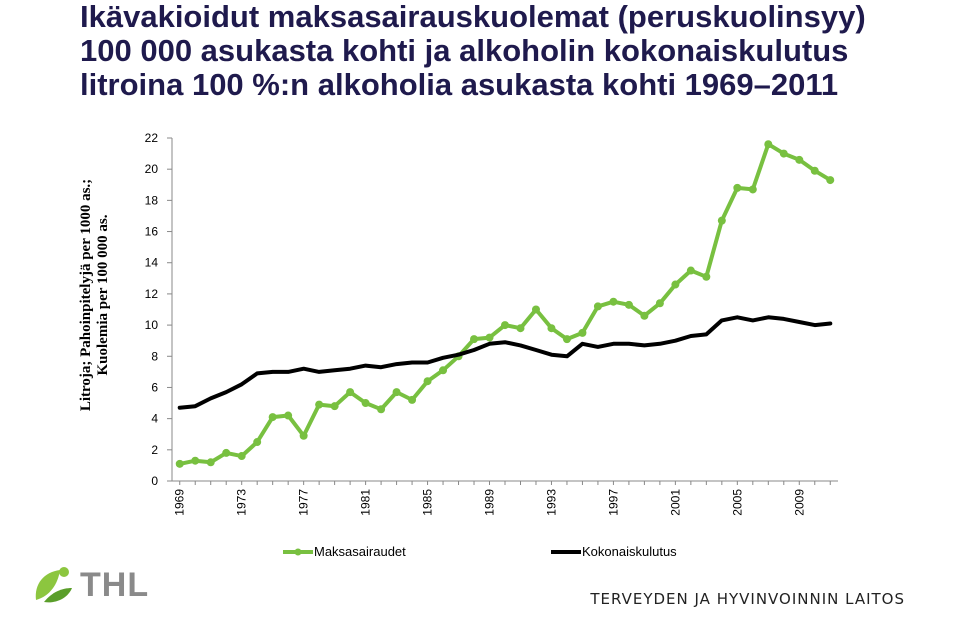 The image size is (959, 622). What do you see at coordinates (490, 502) in the screenshot?
I see `x-tick-label: 1989` at bounding box center [490, 502].